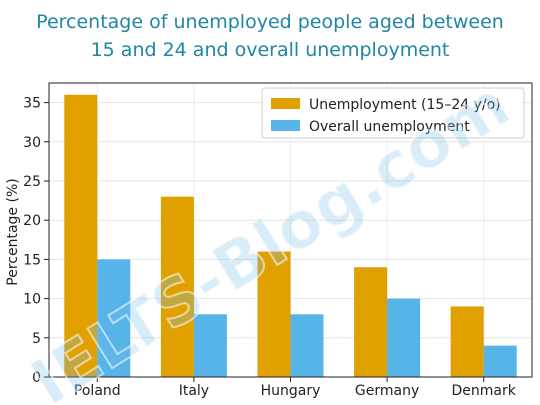 This screenshot has height=405, width=540. Describe the element at coordinates (36, 339) in the screenshot. I see `y-tick-label: 5` at that location.